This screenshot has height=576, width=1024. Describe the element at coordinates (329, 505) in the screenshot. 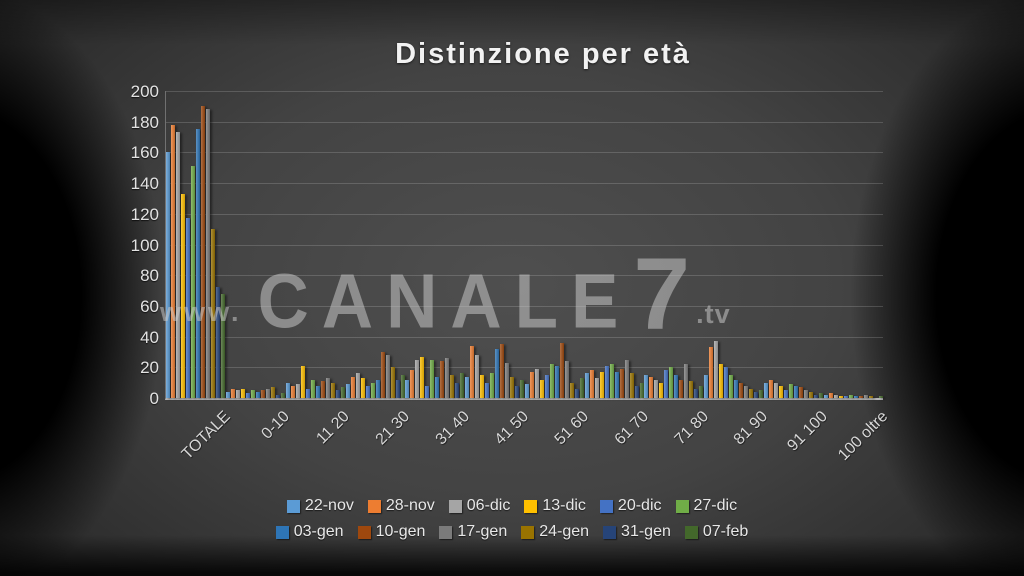

I see `legend-label: 22-nov` at that location.